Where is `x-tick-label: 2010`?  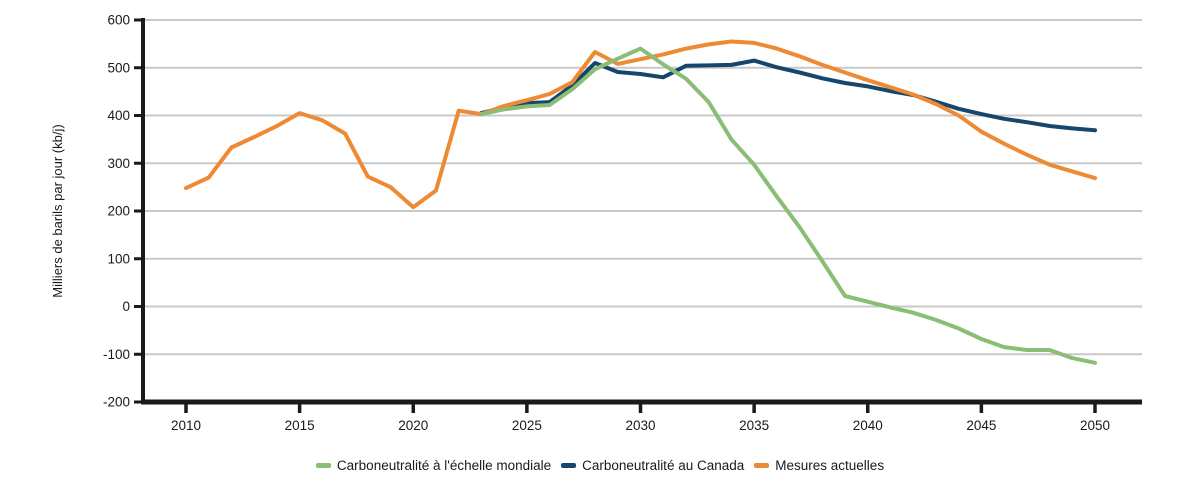 x-tick-label: 2010 is located at coordinates (186, 425).